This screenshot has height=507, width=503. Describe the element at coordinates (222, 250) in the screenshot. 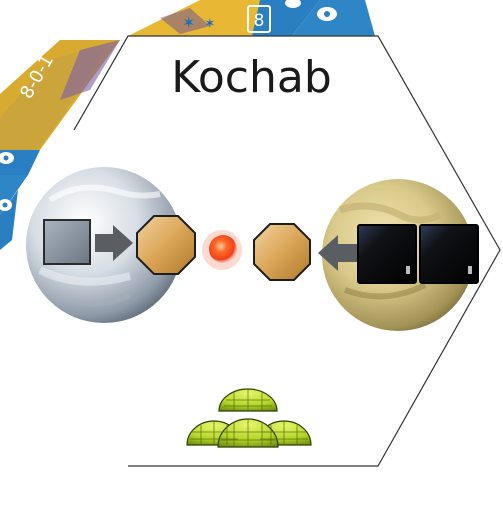

I see `red-energy-orb-icon` at that location.